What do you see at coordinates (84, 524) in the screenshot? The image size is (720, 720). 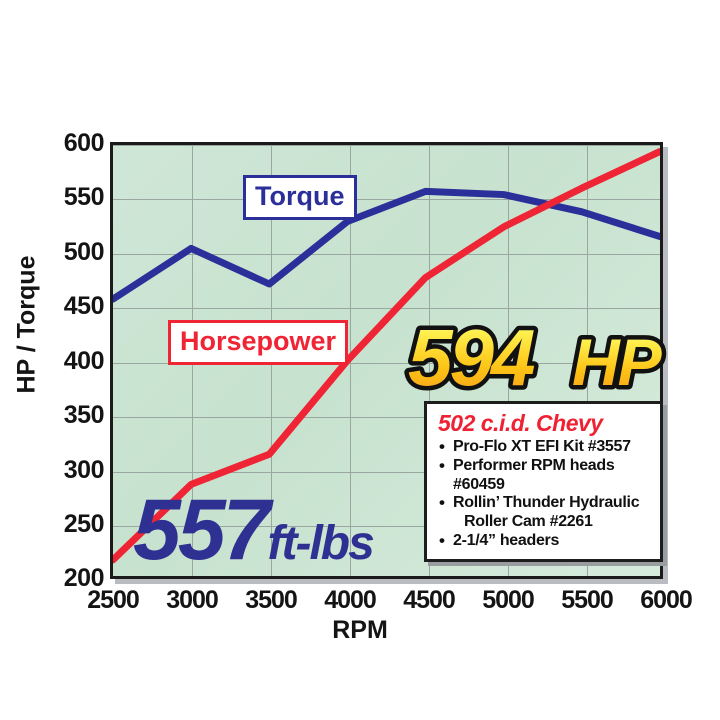 I see `y-tick-250: 250` at bounding box center [84, 524].